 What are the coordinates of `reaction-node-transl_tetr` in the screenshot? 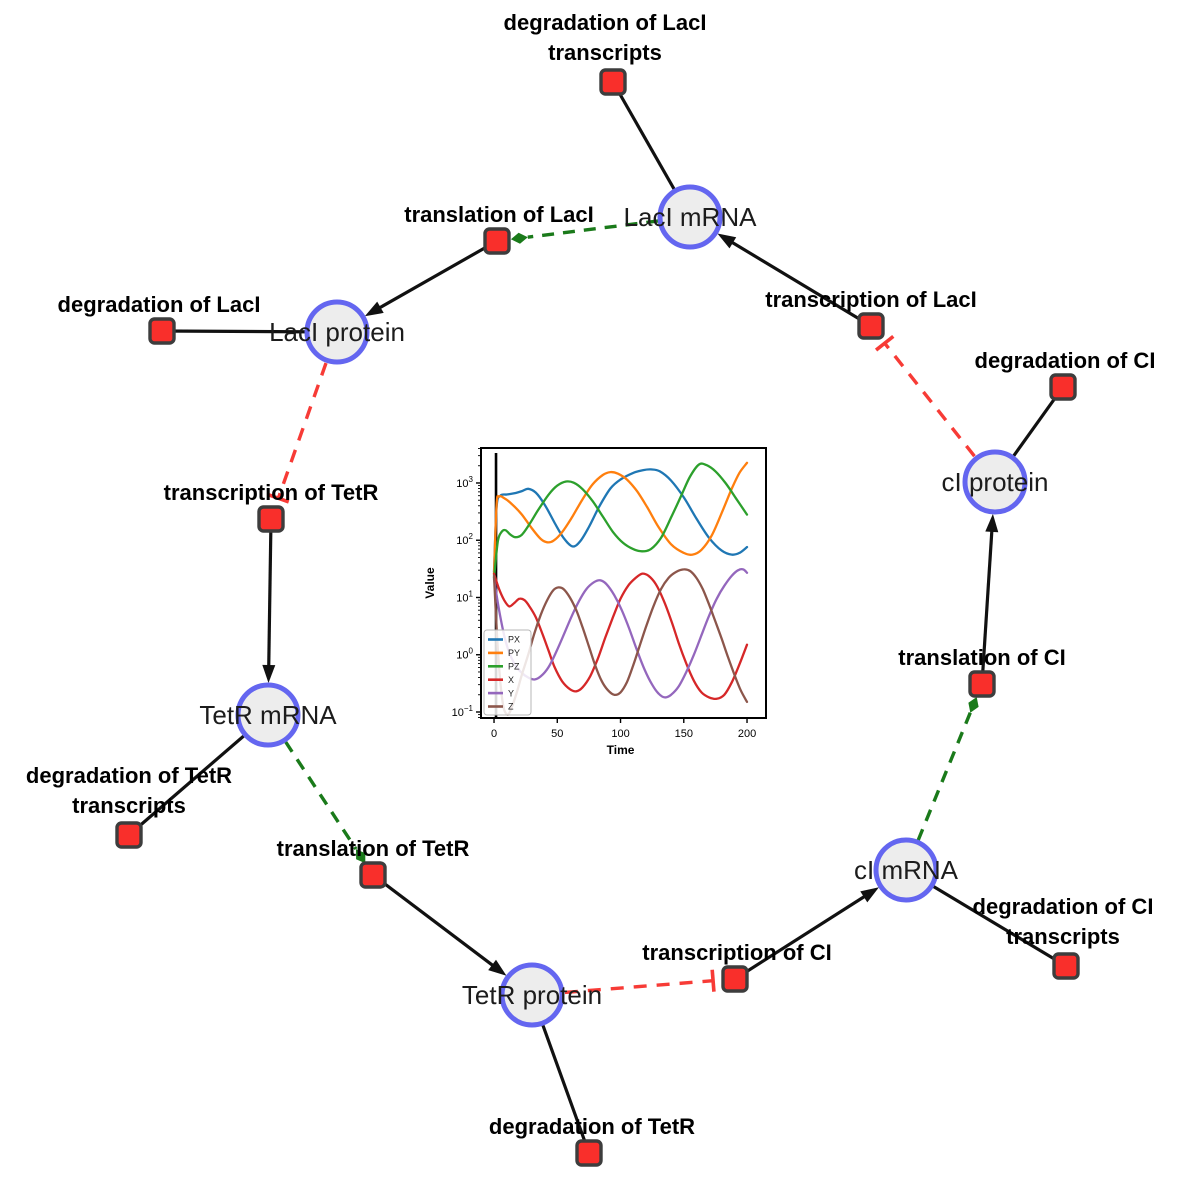 It's located at (373, 875).